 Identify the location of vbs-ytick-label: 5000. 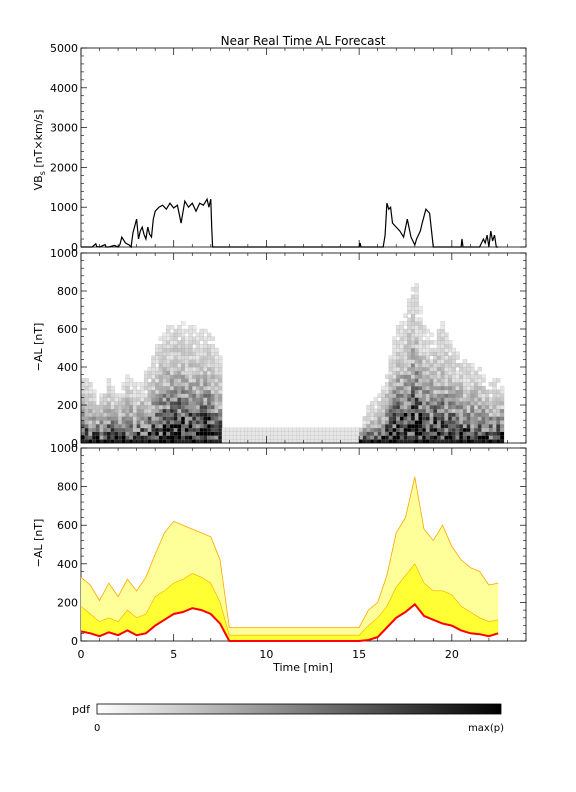
(64, 48).